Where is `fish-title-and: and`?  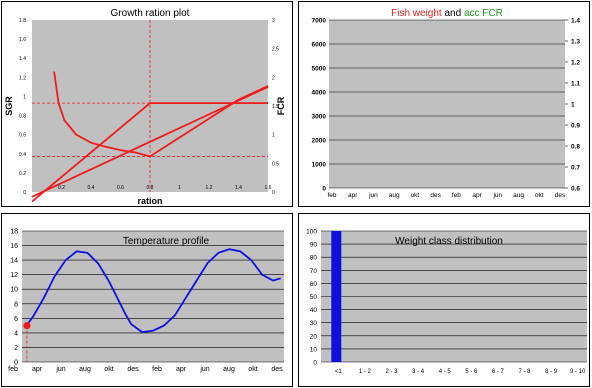 fish-title-and: and is located at coordinates (452, 13).